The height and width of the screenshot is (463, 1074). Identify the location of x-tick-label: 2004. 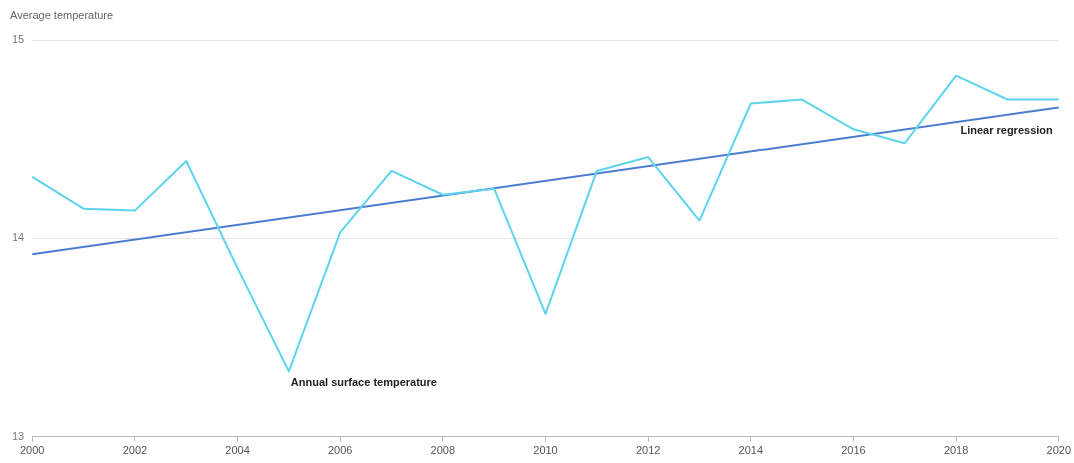
(237, 450).